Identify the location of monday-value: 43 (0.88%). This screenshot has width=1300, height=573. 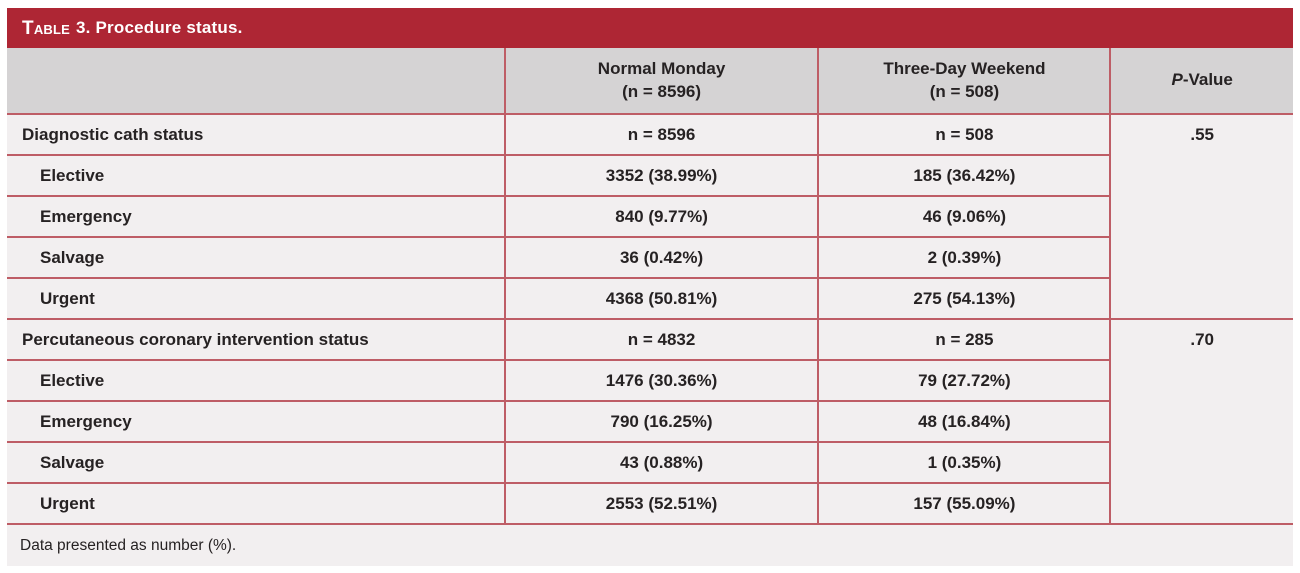
(661, 462).